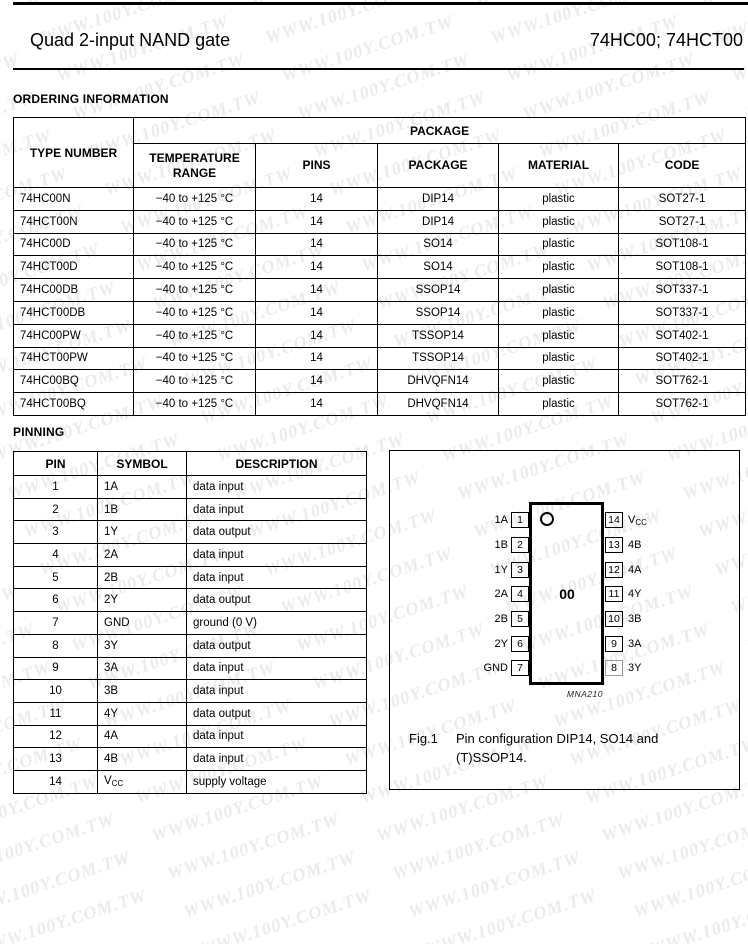  I want to click on ic-pin-name-label: 4A, so click(635, 569).